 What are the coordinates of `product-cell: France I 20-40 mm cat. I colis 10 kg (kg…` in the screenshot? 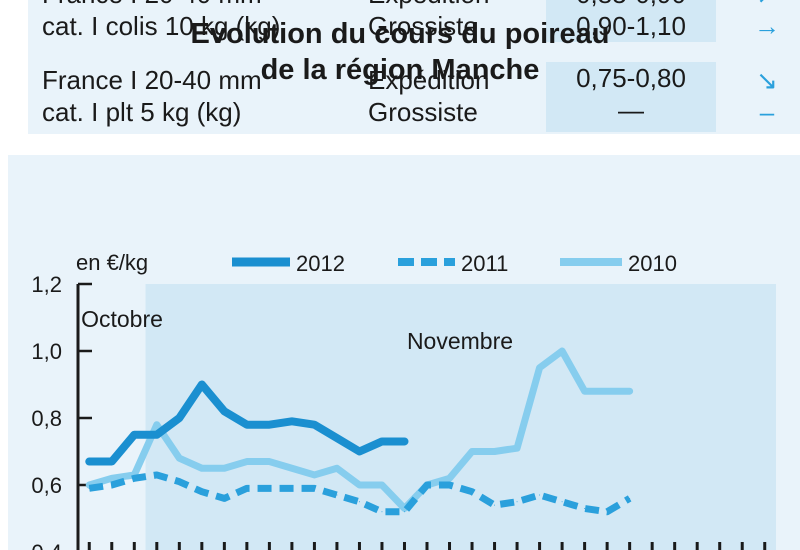 It's located at (161, 21).